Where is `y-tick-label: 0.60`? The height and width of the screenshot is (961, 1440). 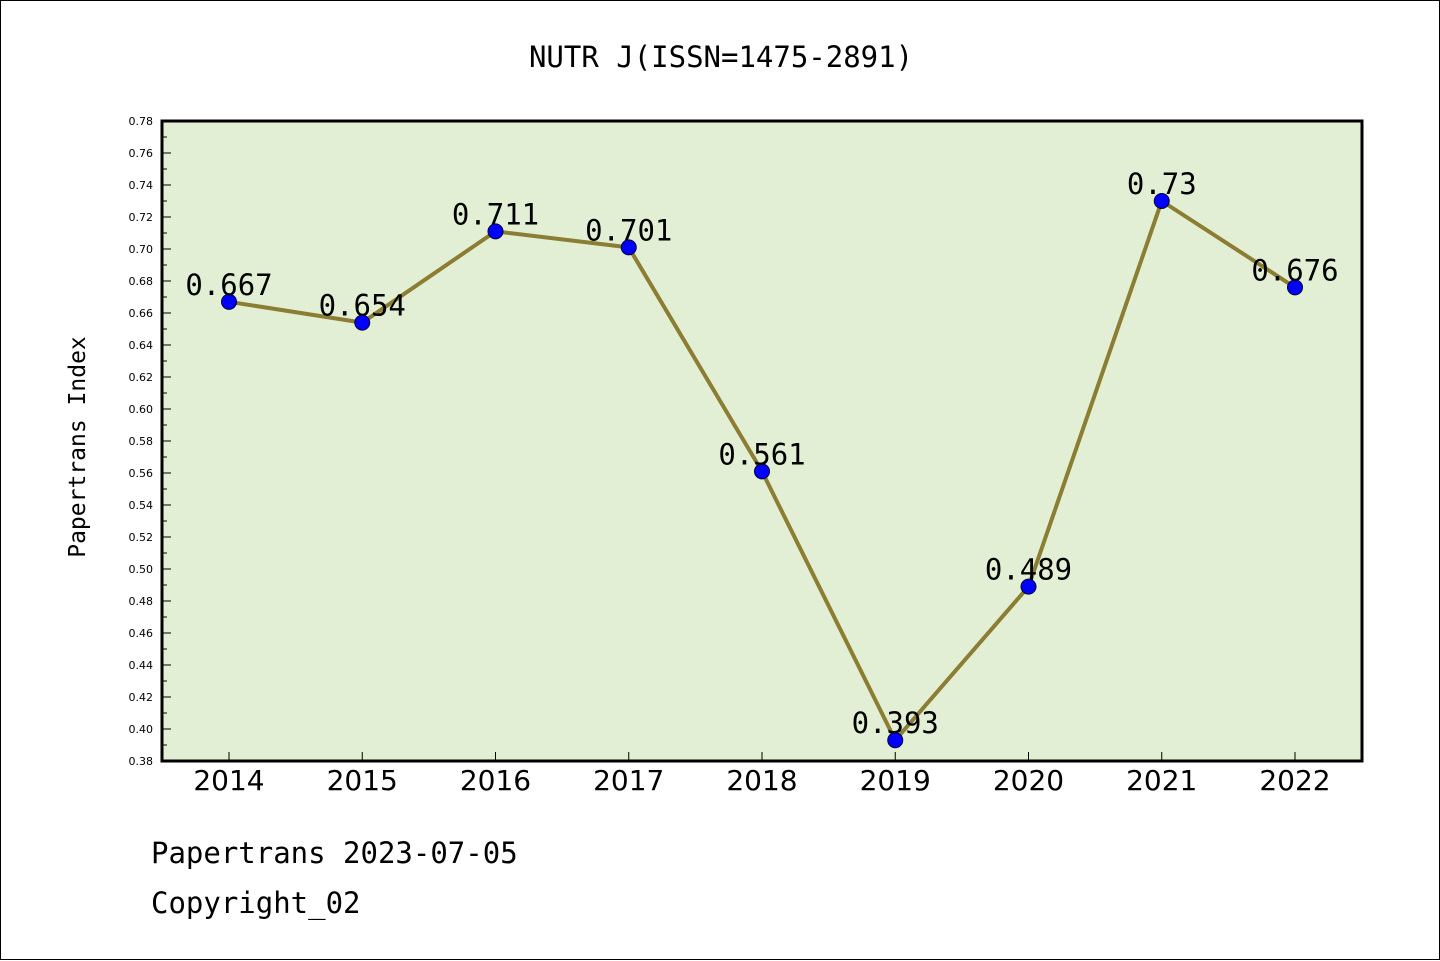
y-tick-label: 0.60 is located at coordinates (141, 409).